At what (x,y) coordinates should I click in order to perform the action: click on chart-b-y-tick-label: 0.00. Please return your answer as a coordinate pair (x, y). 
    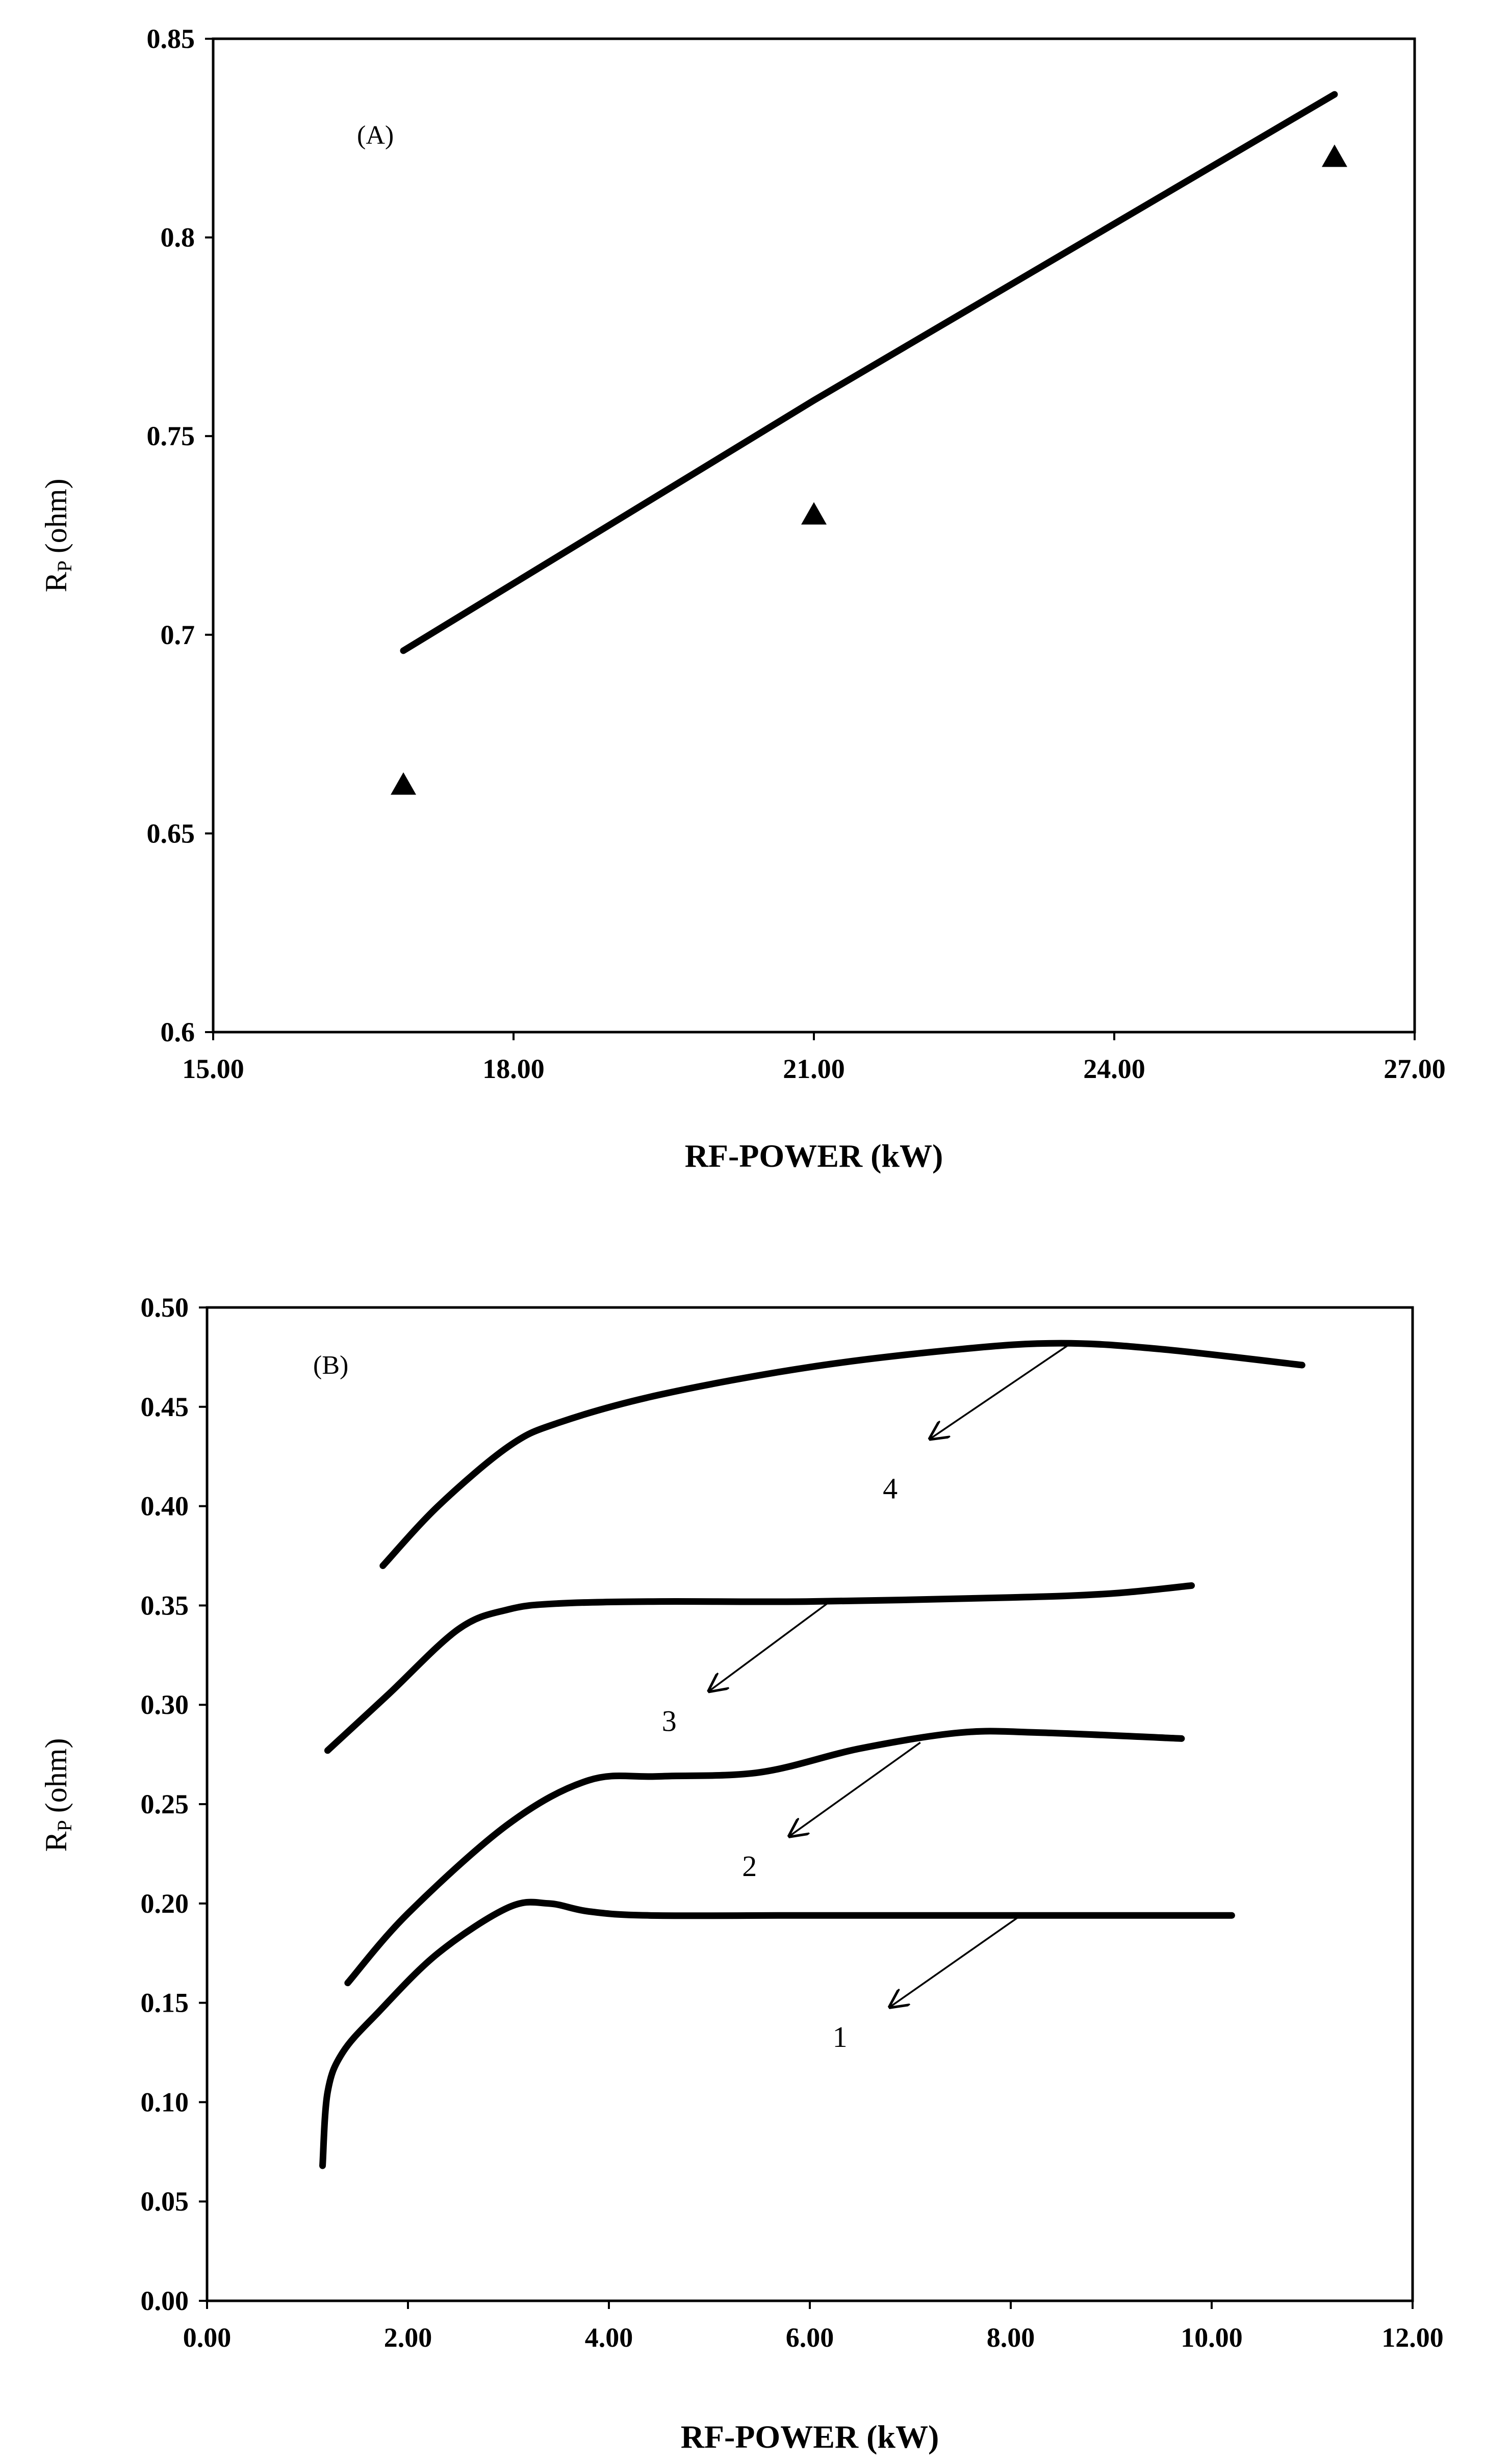
    Looking at the image, I should click on (165, 2301).